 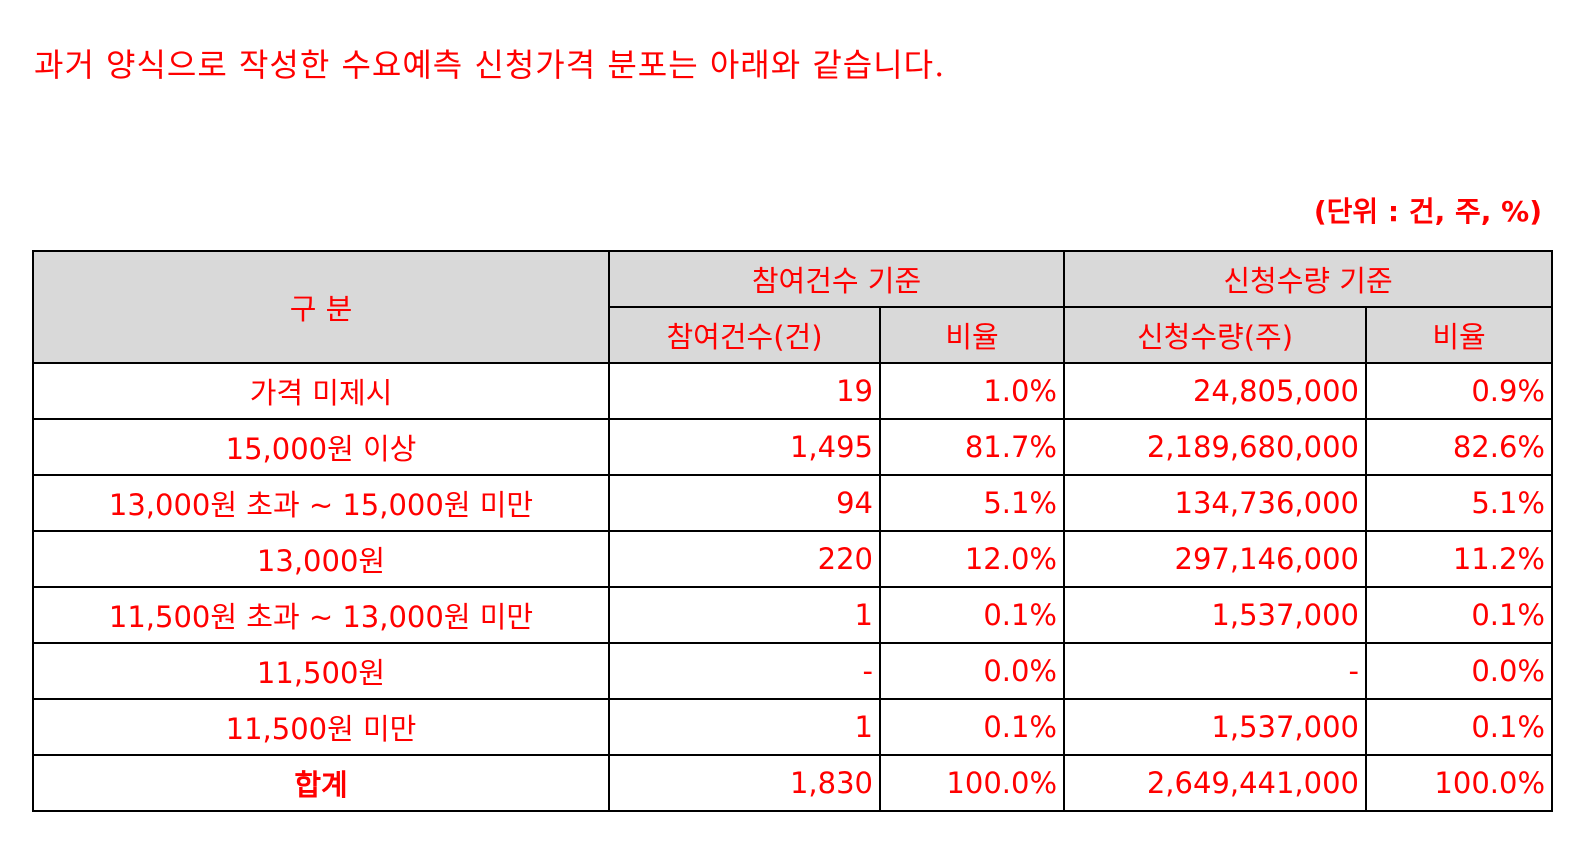 I want to click on row-quantity-ratio: 5.1%, so click(x=1459, y=503).